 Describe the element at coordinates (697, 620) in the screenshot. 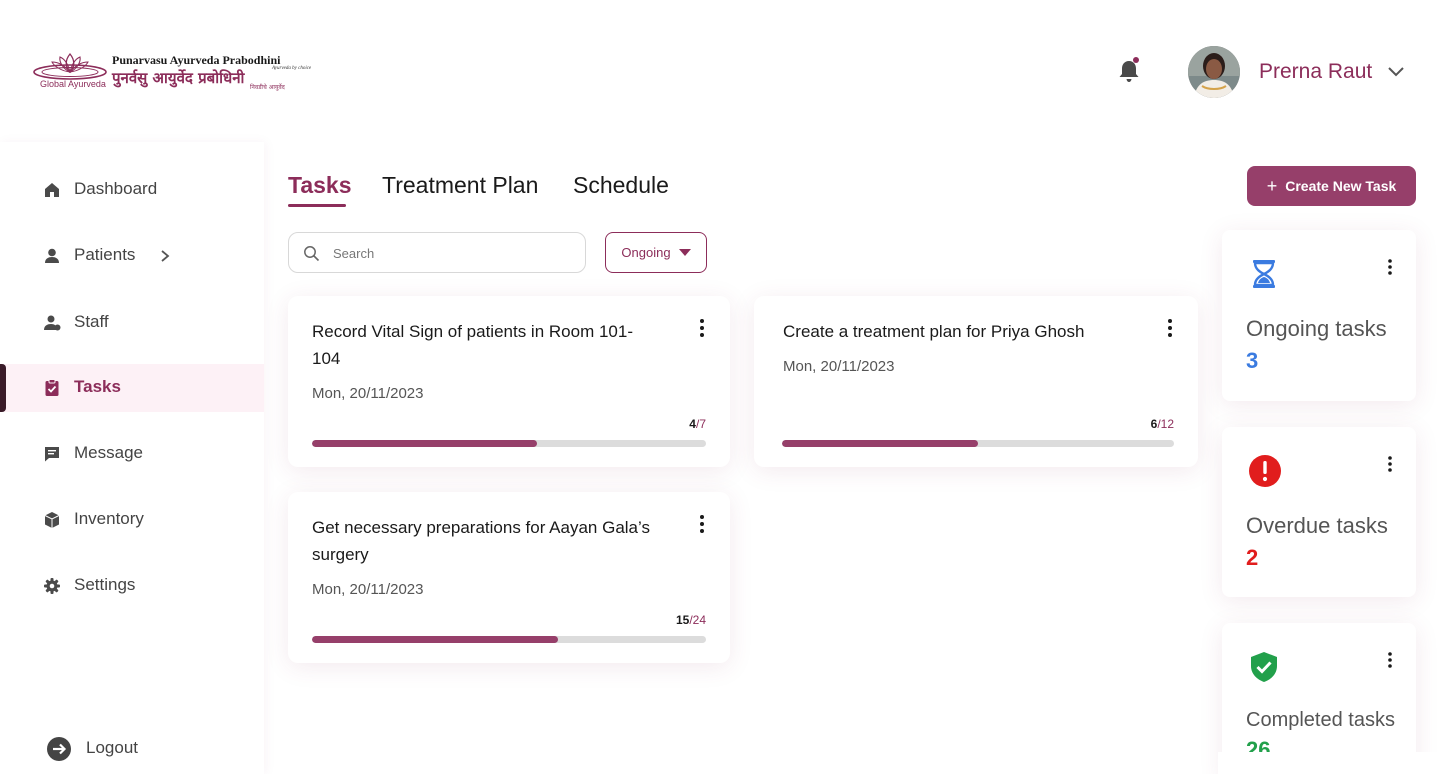

I see `task-total-count: /24` at that location.